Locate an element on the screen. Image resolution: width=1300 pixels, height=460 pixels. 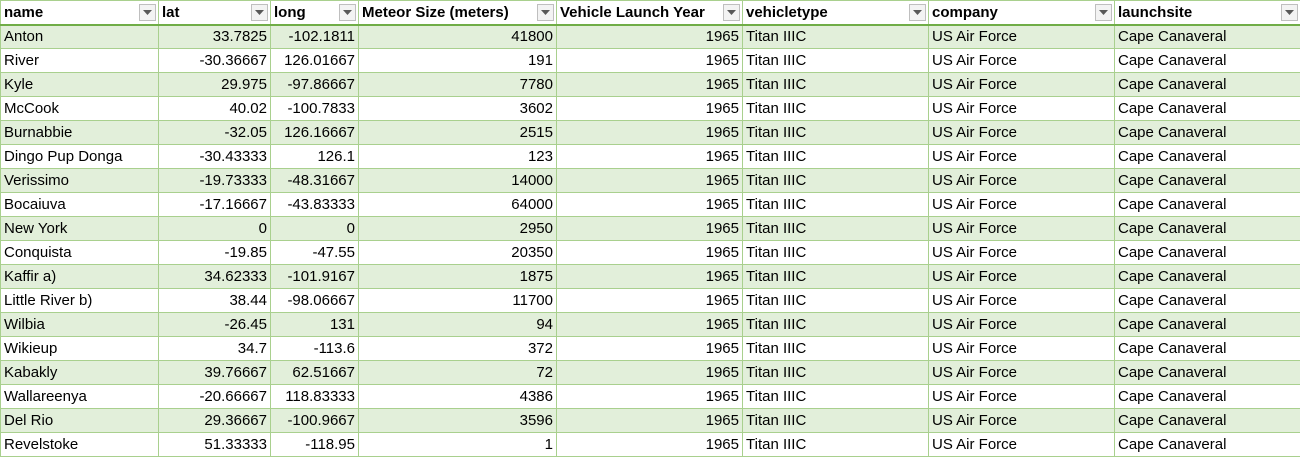
table-cell: -97.86667 is located at coordinates (314, 84).